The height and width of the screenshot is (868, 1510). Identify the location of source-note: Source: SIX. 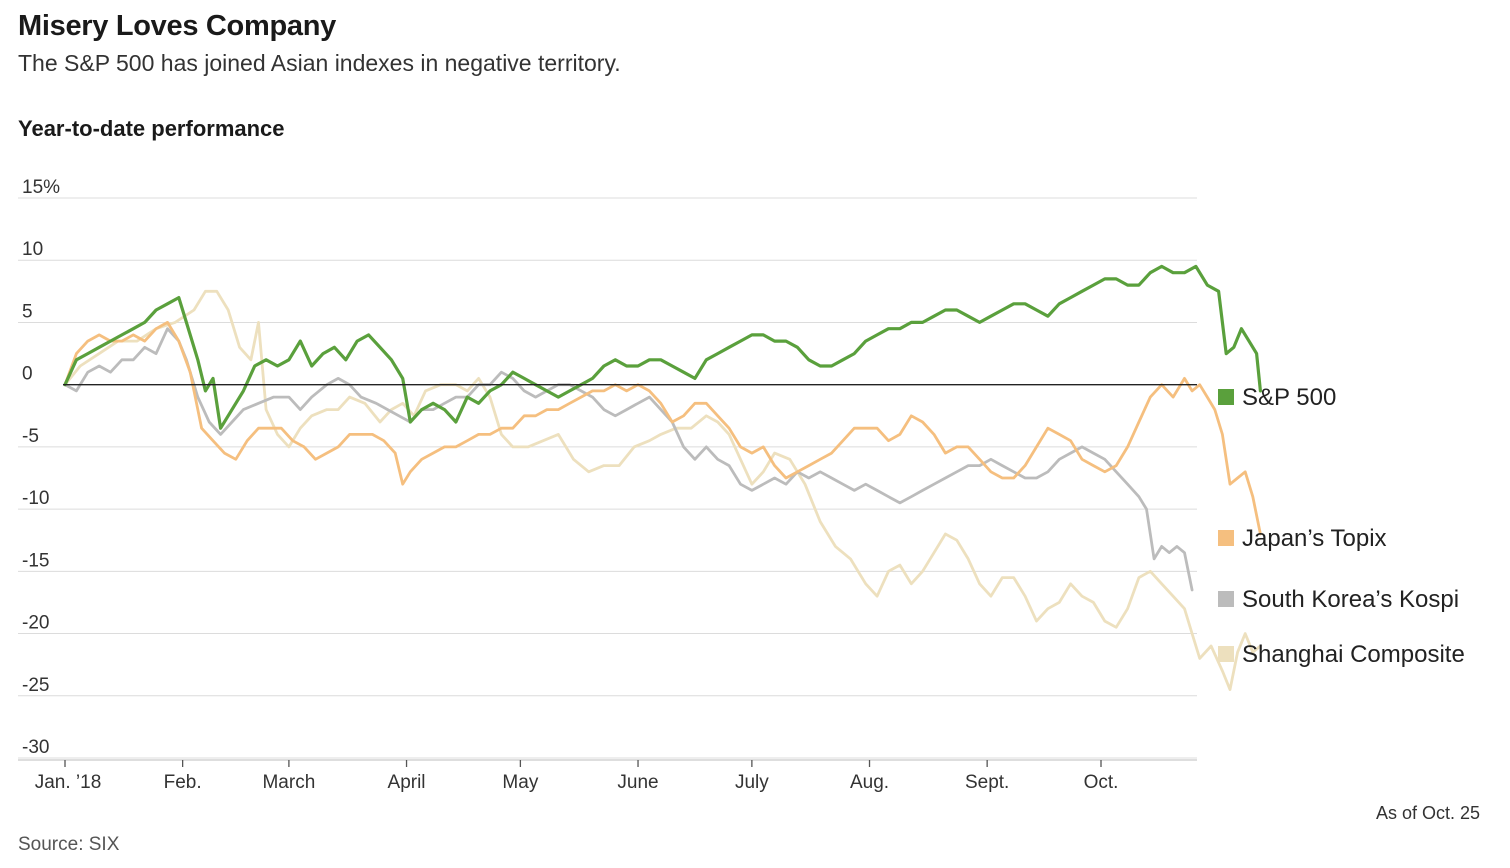
(69, 844).